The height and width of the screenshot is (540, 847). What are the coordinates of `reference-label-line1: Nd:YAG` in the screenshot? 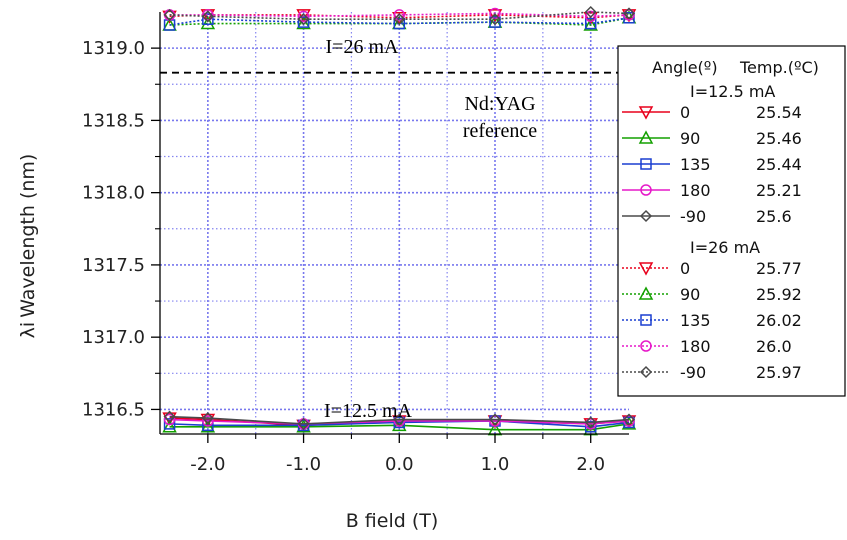 It's located at (499, 104).